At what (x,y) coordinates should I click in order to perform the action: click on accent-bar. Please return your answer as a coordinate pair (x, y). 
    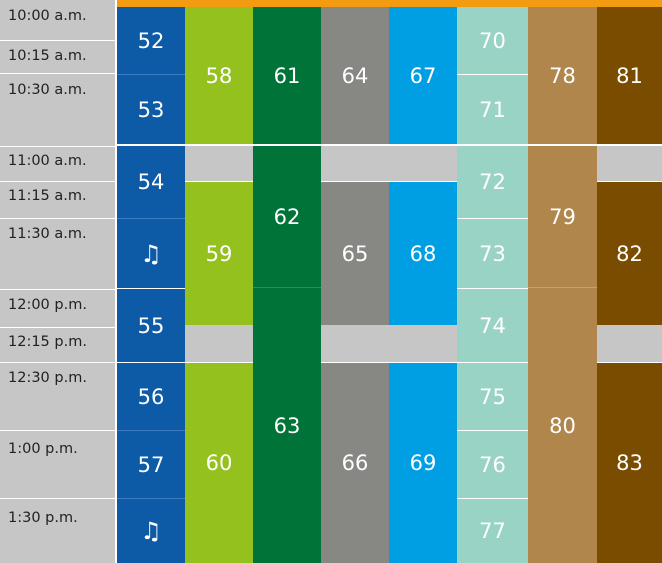
    Looking at the image, I should click on (389, 3).